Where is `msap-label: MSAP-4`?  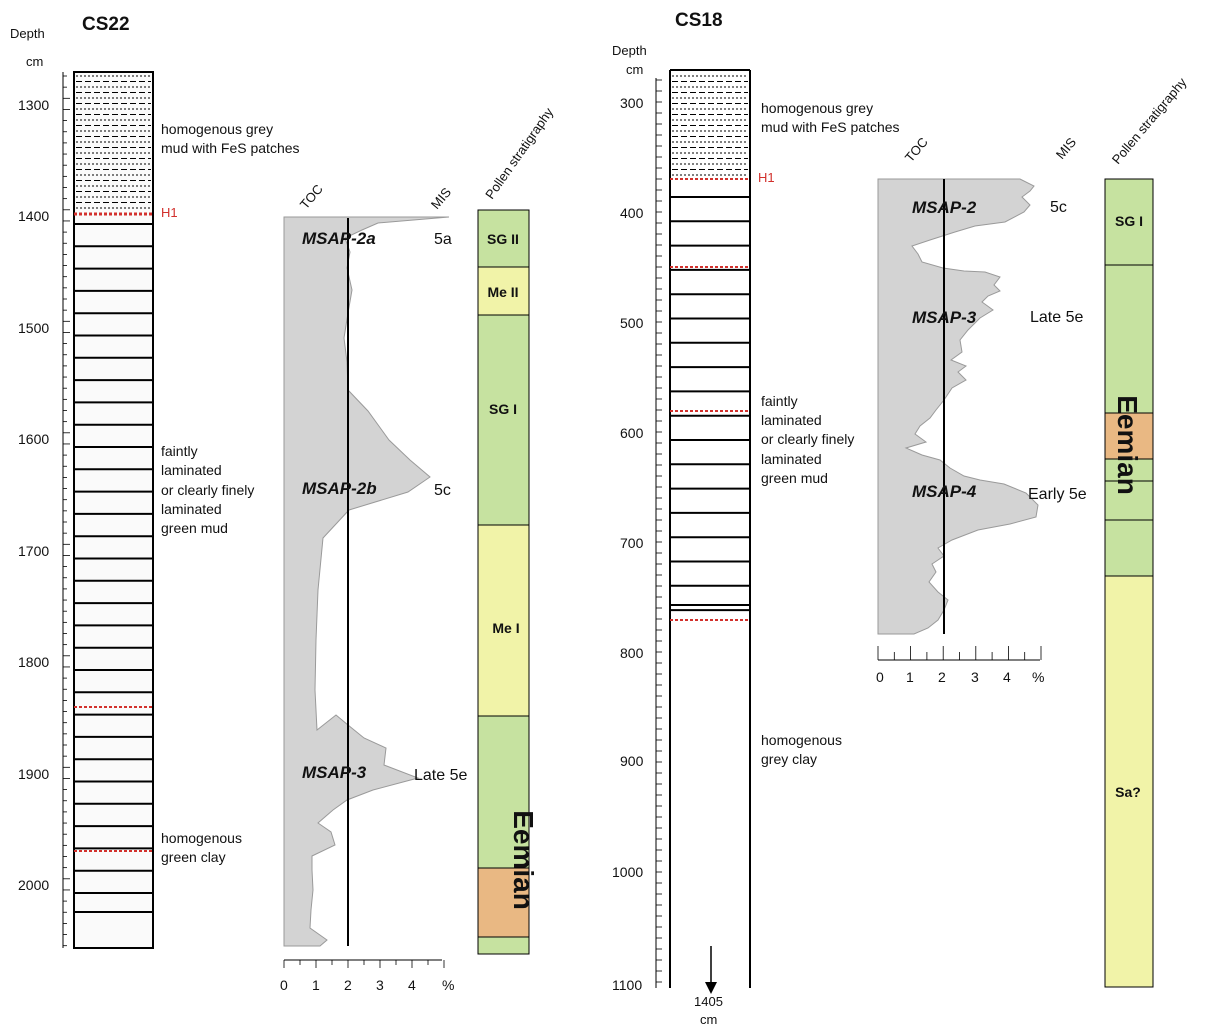
msap-label: MSAP-4 is located at coordinates (944, 491).